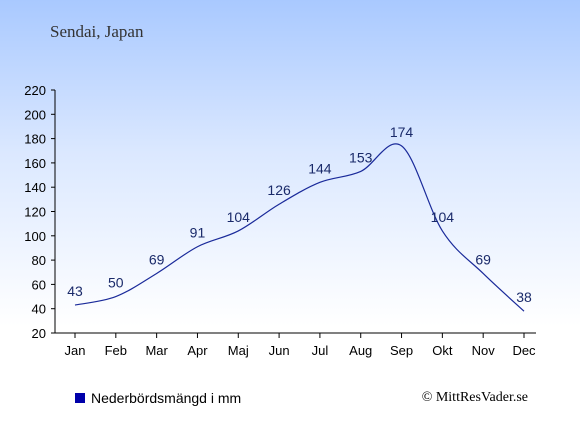  Describe the element at coordinates (35, 236) in the screenshot. I see `y-tick-label: 100` at that location.